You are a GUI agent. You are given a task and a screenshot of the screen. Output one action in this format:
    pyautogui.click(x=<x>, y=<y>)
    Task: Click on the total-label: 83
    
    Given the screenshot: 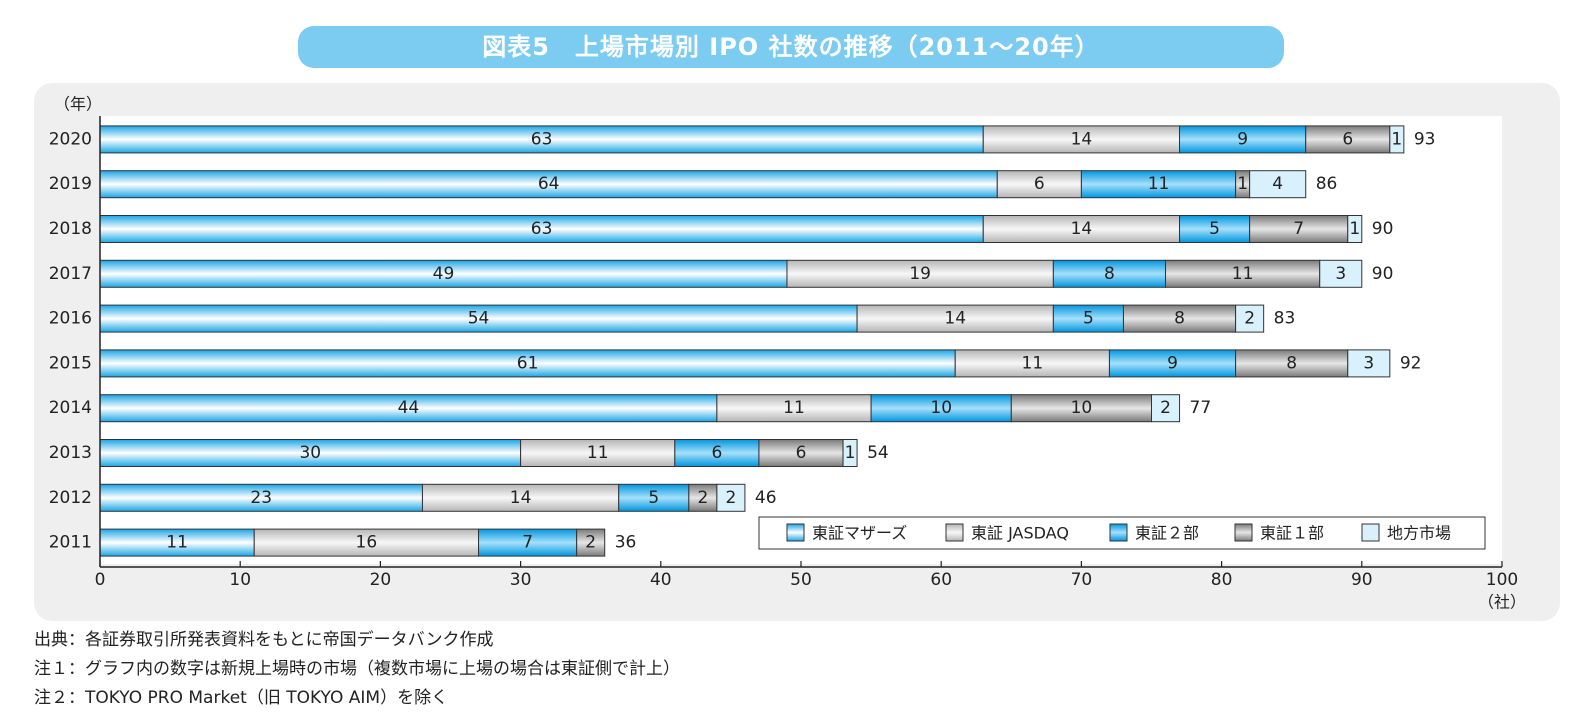 What is the action you would take?
    pyautogui.click(x=1285, y=319)
    